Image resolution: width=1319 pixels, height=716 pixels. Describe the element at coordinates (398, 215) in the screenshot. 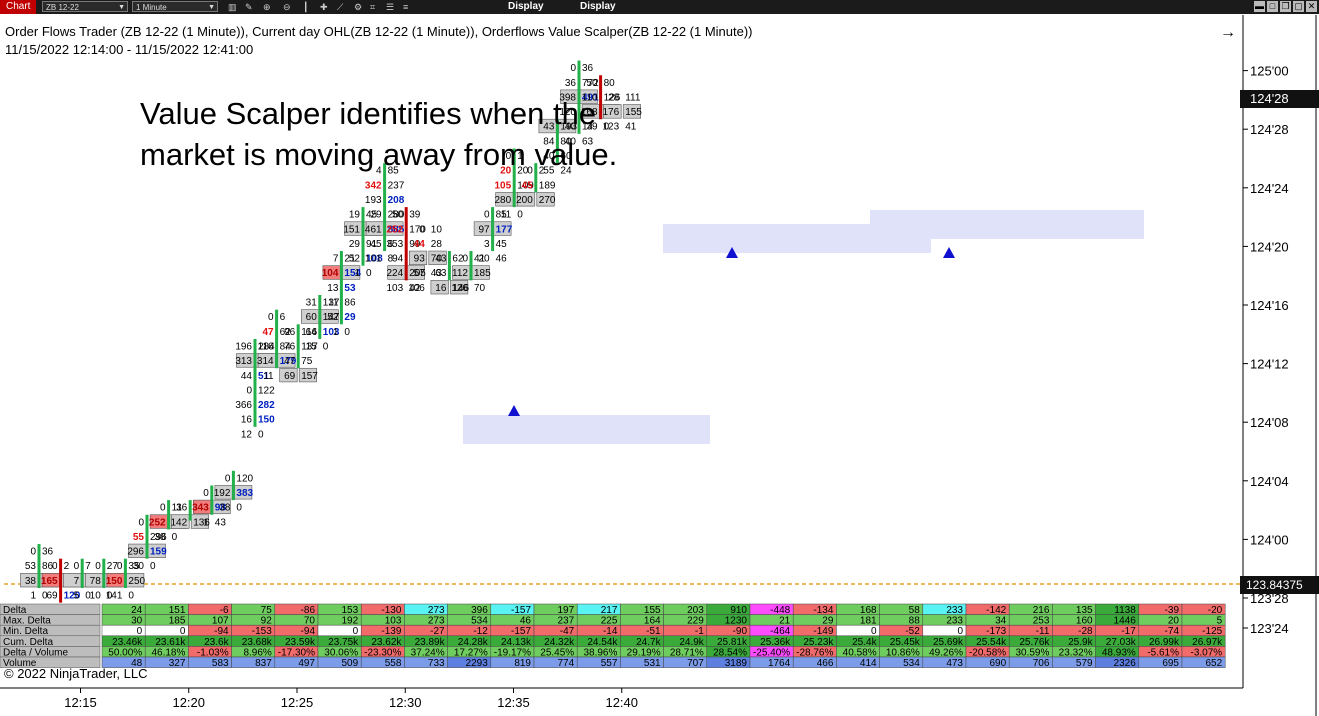

I see `footprint-value: 50` at that location.